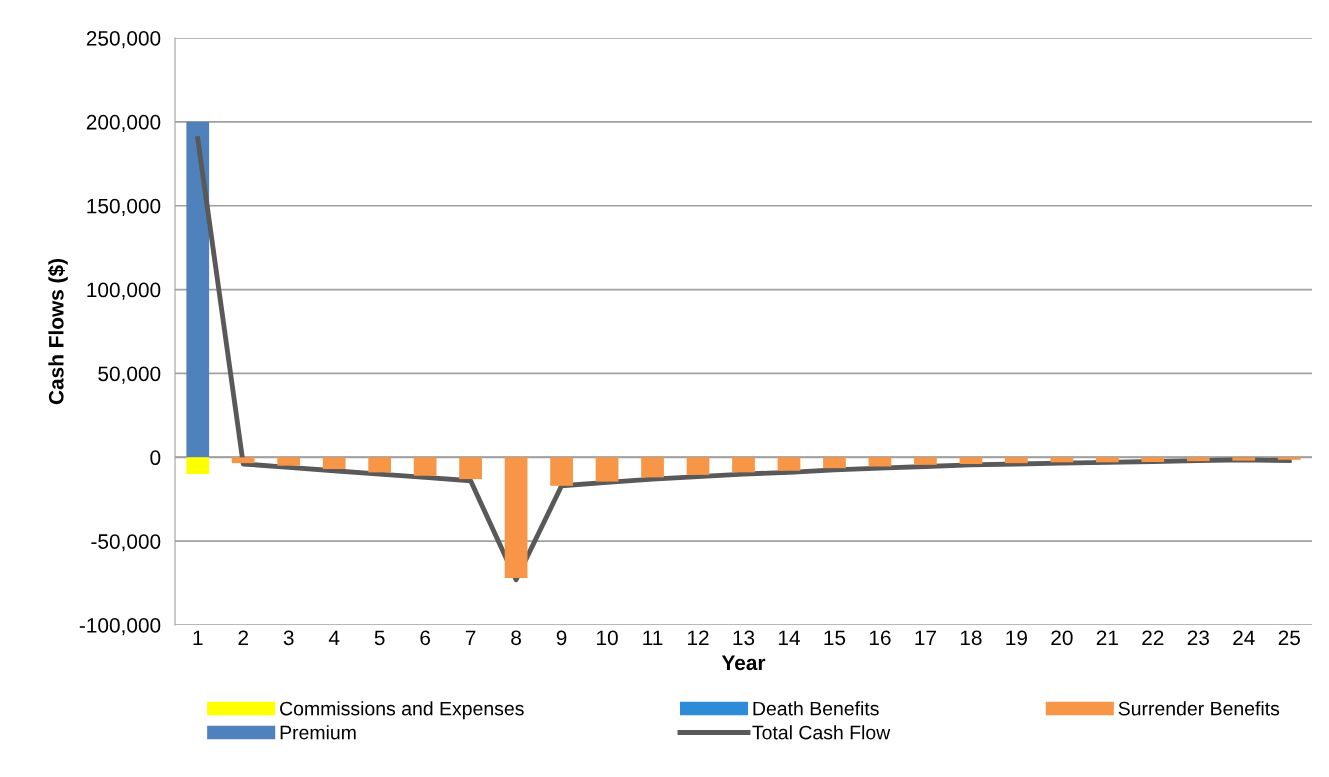 This screenshot has height=777, width=1329. I want to click on y-tick-label: 150,000, so click(124, 207).